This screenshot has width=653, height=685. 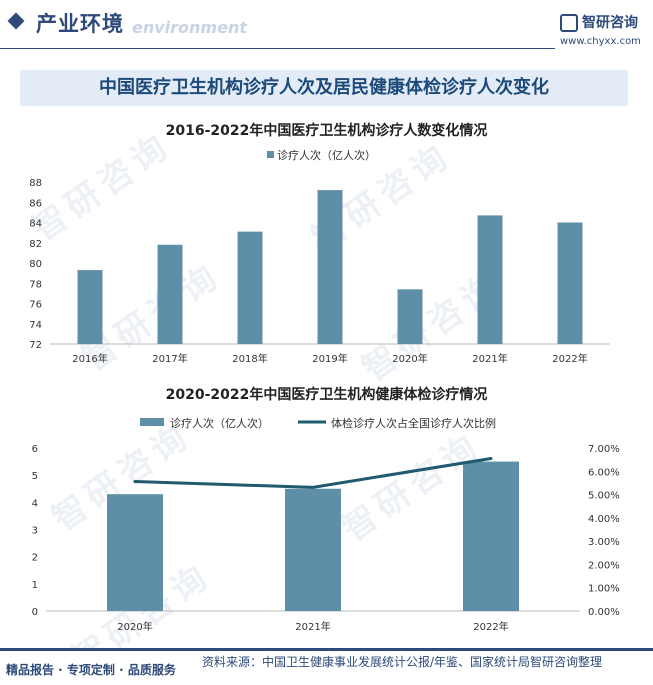 What do you see at coordinates (35, 284) in the screenshot?
I see `y-tick-label: 78` at bounding box center [35, 284].